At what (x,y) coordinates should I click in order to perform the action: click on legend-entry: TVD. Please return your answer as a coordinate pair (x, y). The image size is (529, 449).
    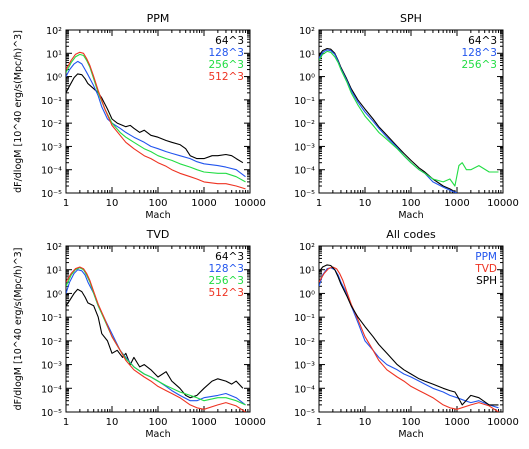
    Looking at the image, I should click on (485, 269).